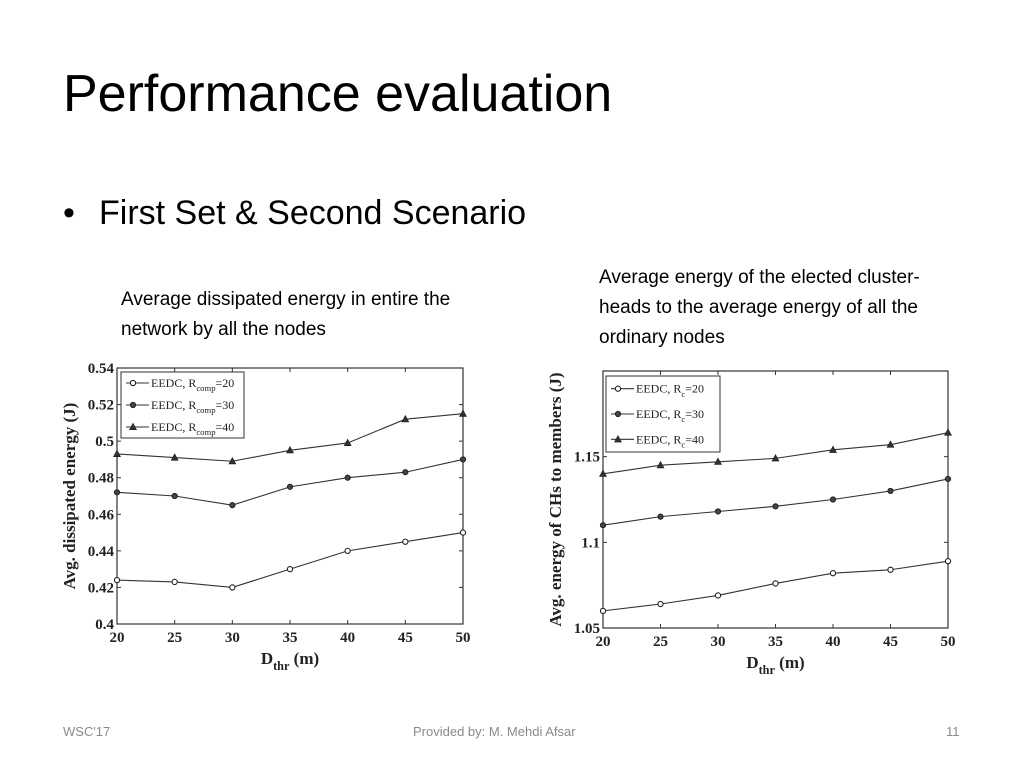 The image size is (1024, 768). Describe the element at coordinates (101, 588) in the screenshot. I see `y-tick-label: 0.42` at that location.